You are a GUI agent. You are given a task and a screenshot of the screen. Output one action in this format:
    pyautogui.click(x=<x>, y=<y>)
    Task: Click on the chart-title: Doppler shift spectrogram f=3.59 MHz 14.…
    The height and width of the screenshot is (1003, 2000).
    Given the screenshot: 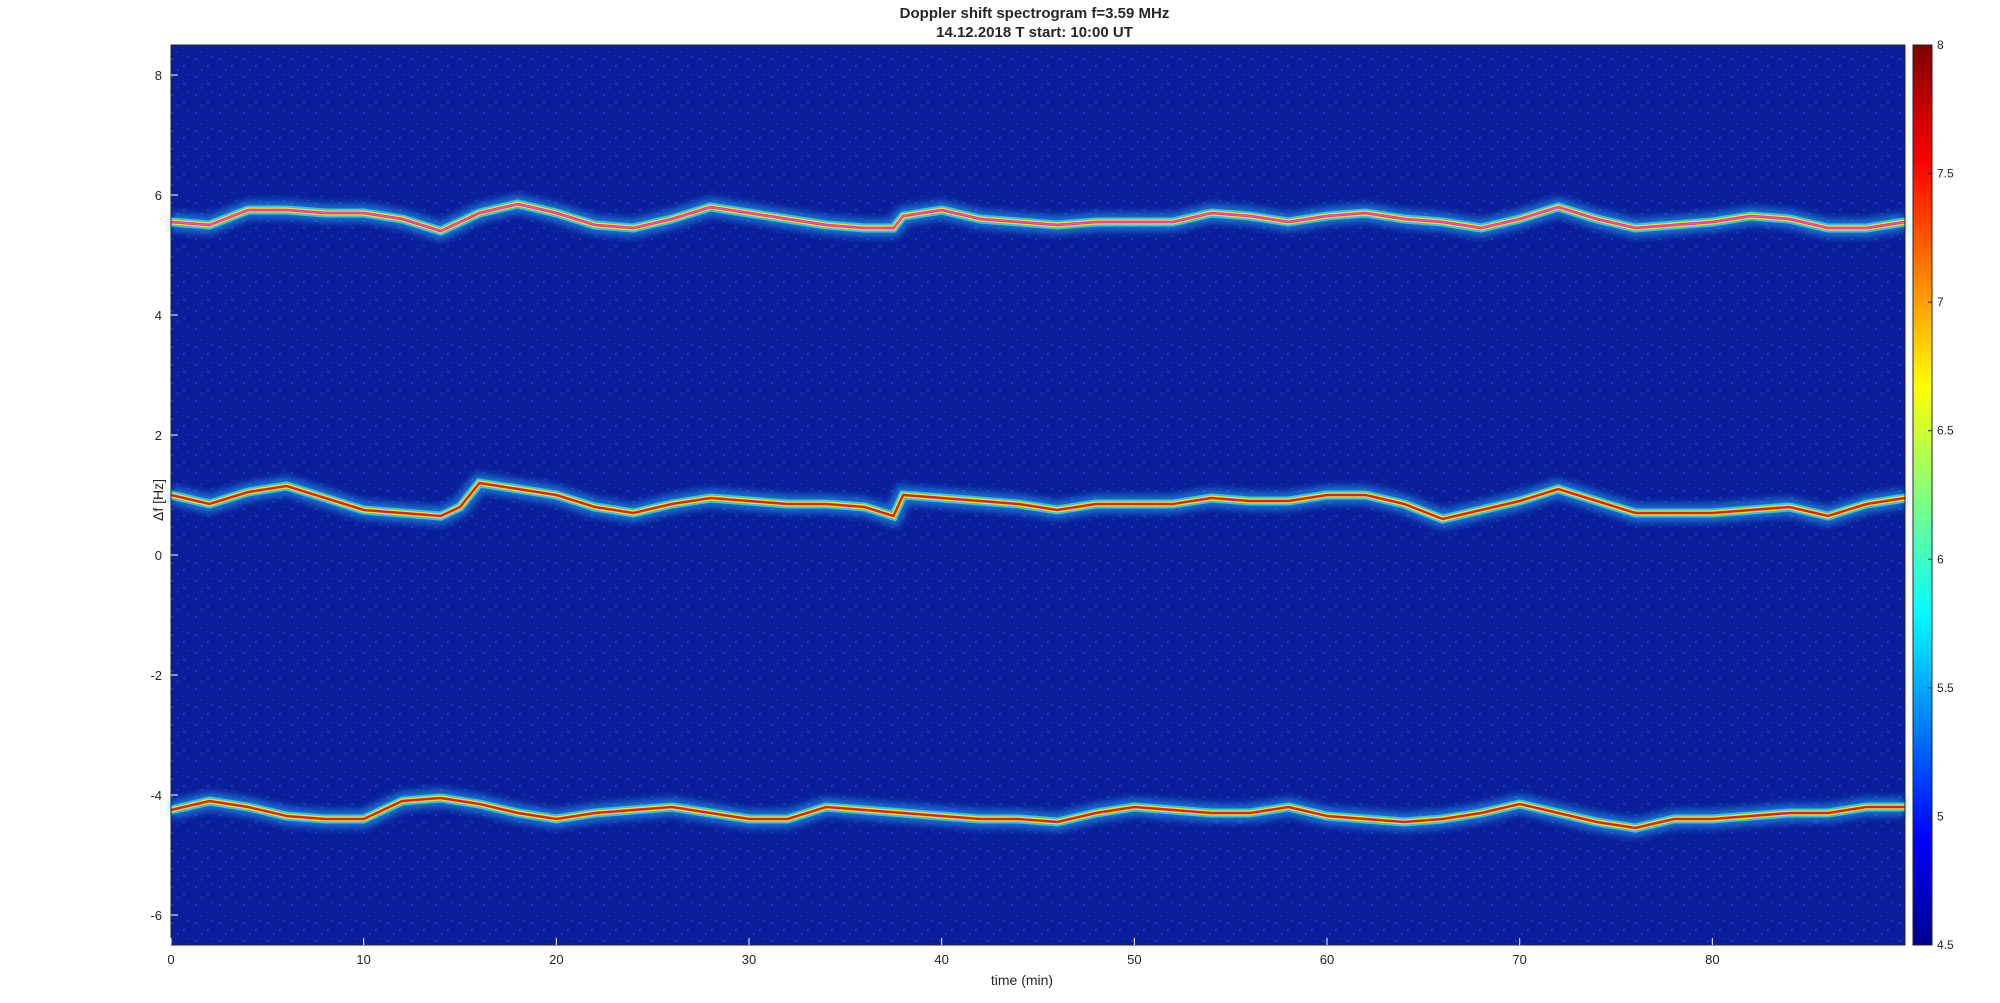 What is the action you would take?
    pyautogui.click(x=1000, y=23)
    